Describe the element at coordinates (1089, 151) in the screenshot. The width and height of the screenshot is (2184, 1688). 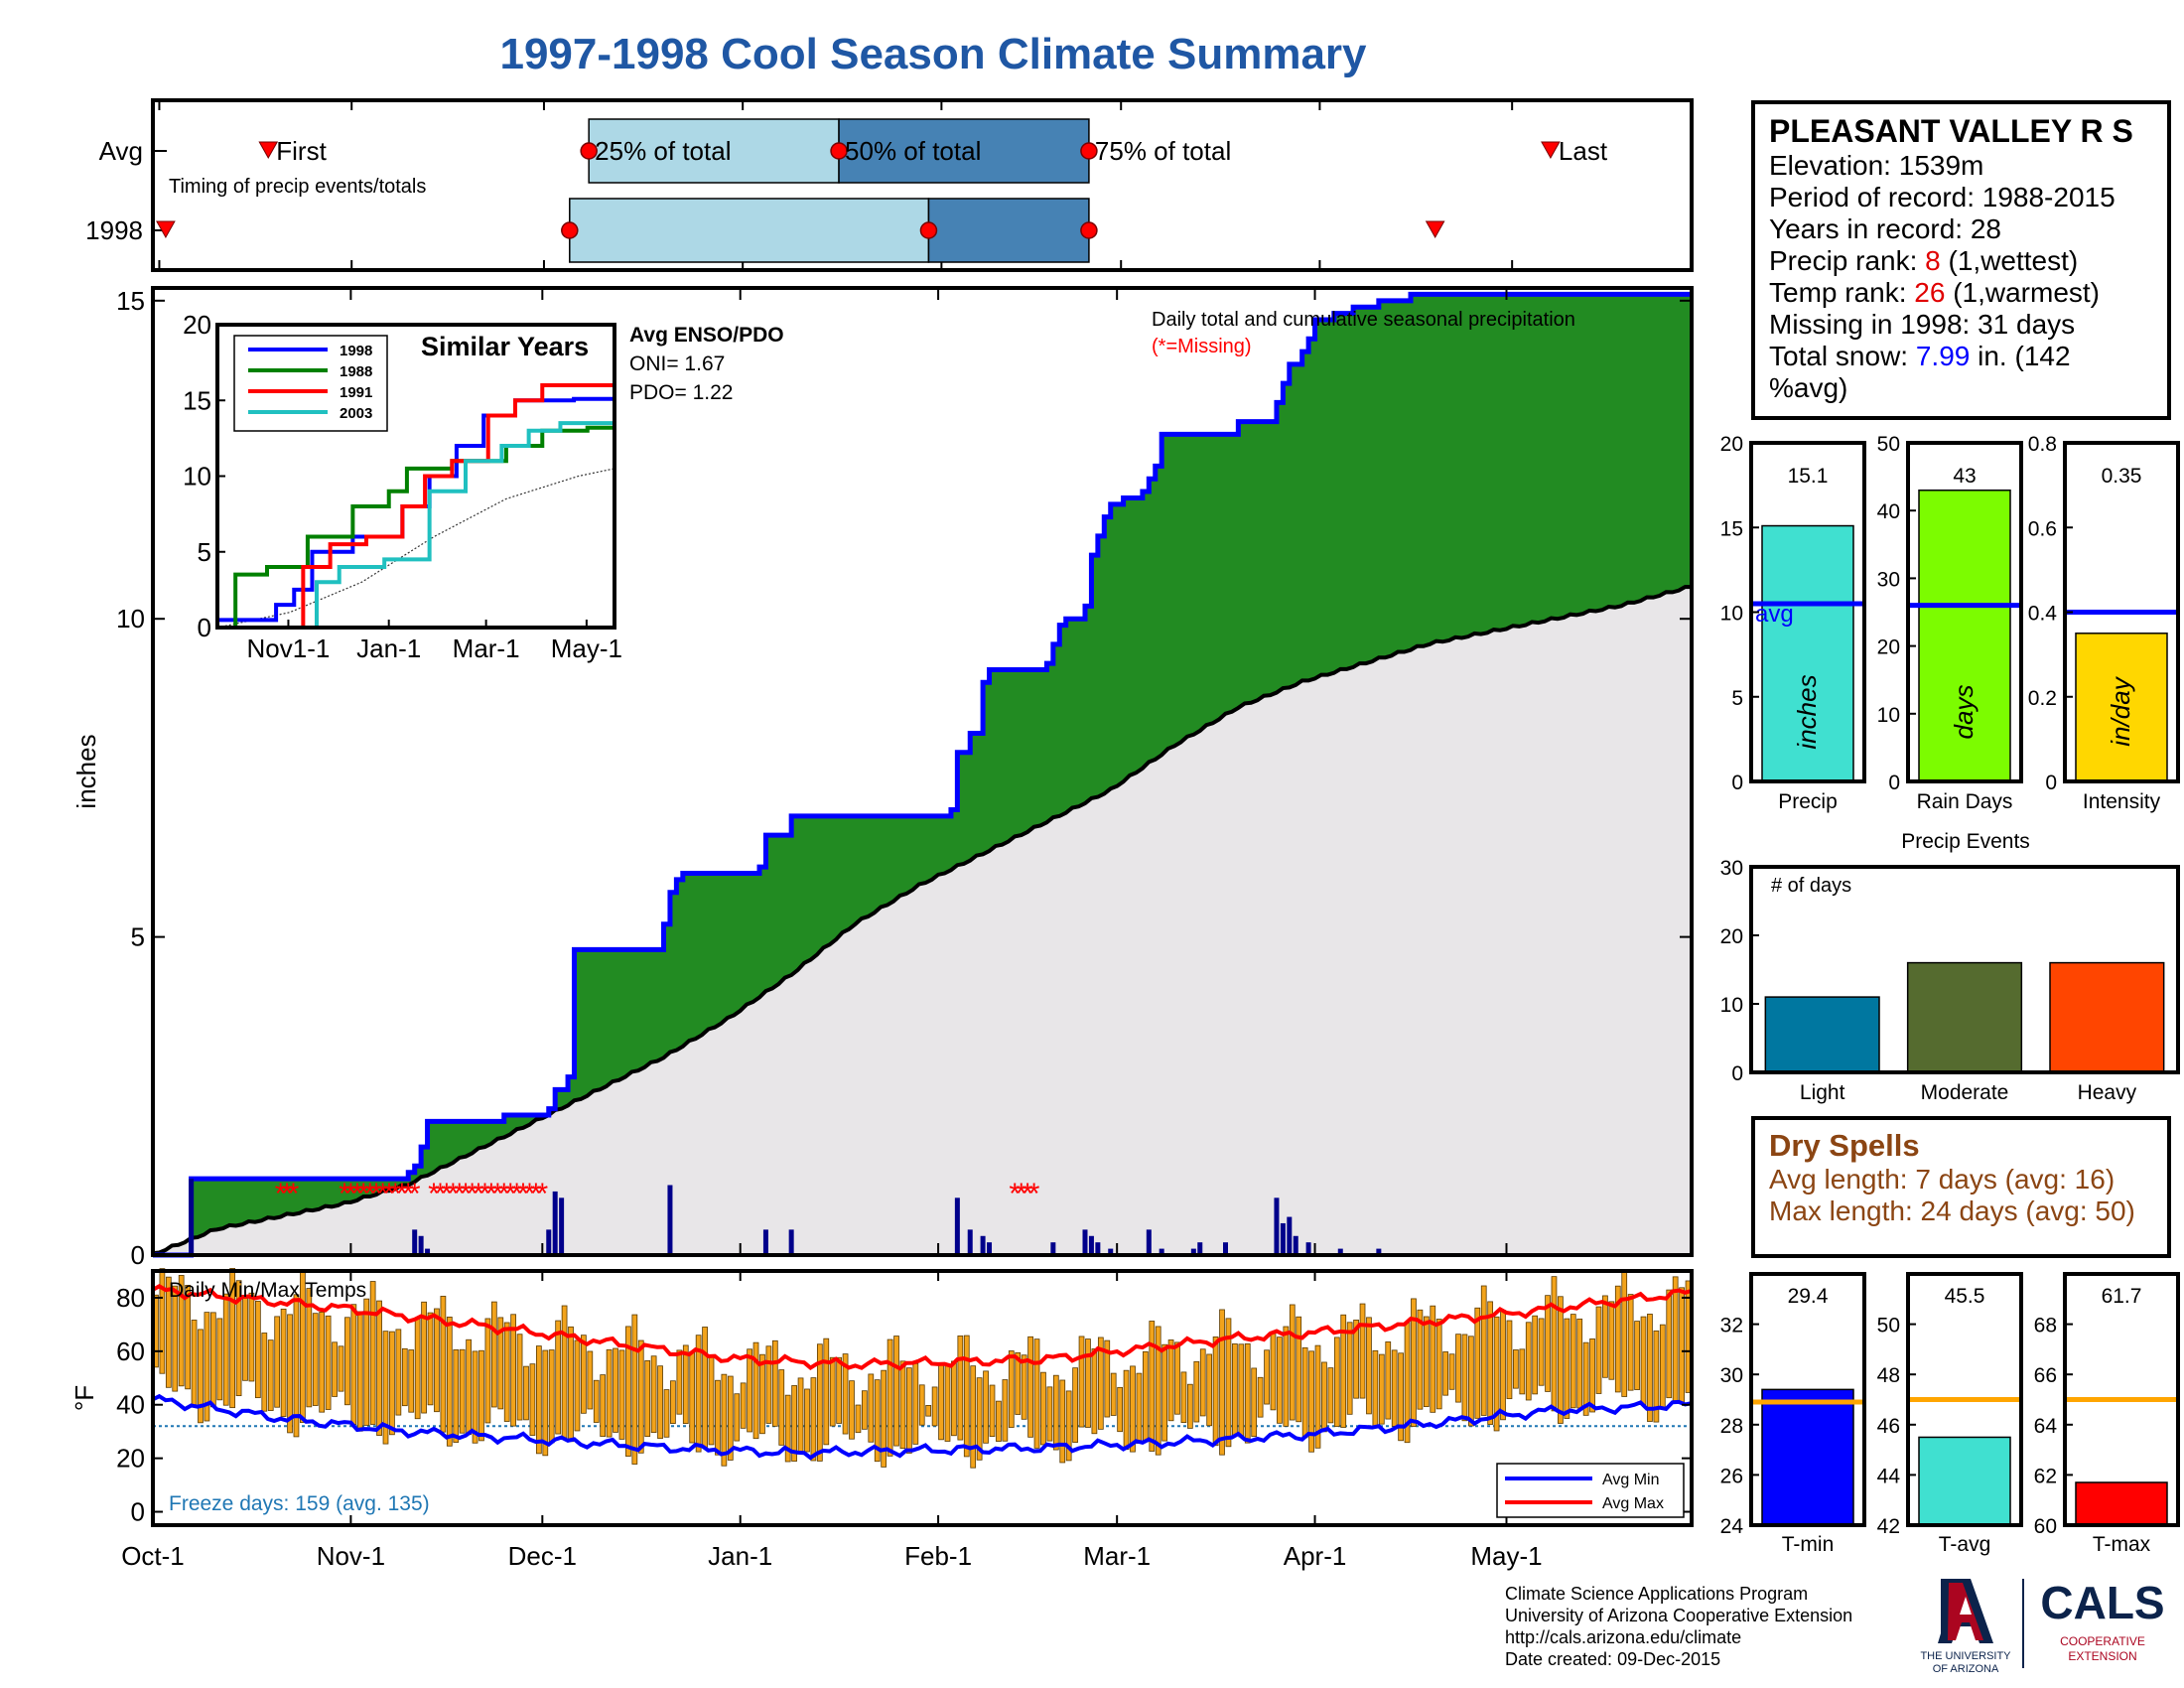
I see `timing-dot-p75-avg` at that location.